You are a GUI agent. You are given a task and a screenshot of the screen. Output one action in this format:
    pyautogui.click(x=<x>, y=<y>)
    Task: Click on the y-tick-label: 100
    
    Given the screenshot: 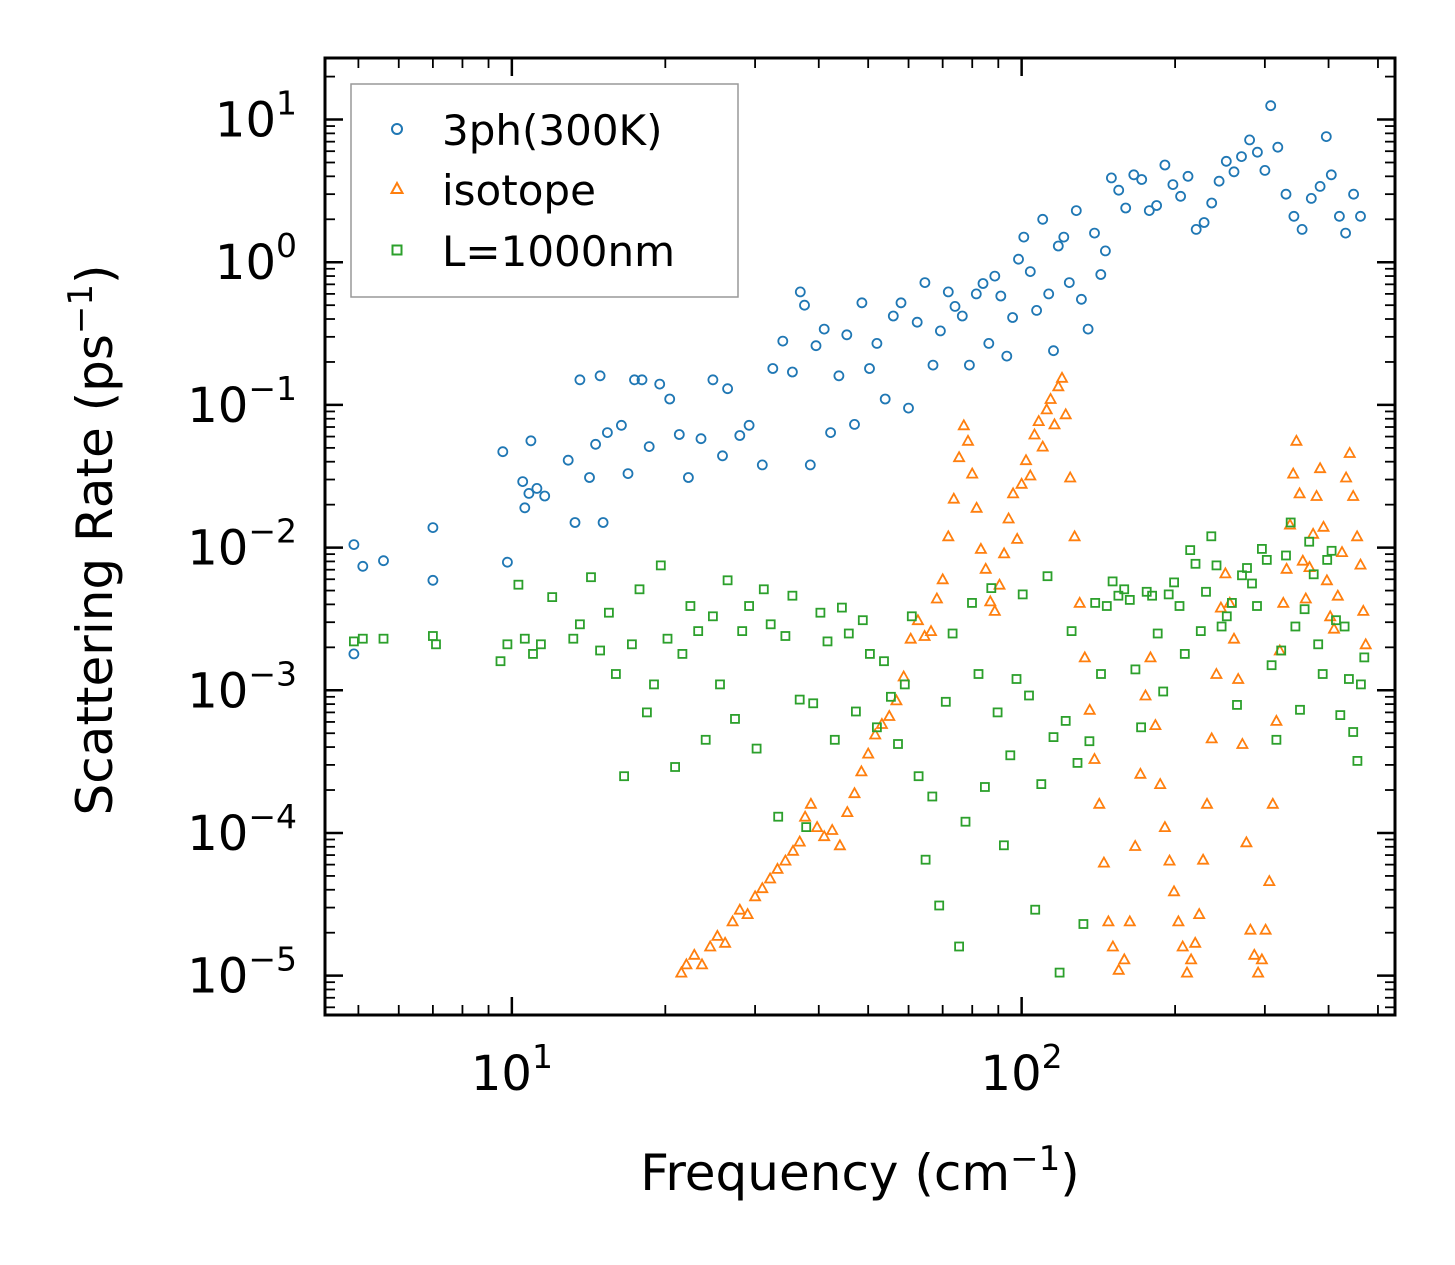 What is the action you would take?
    pyautogui.click(x=256, y=258)
    